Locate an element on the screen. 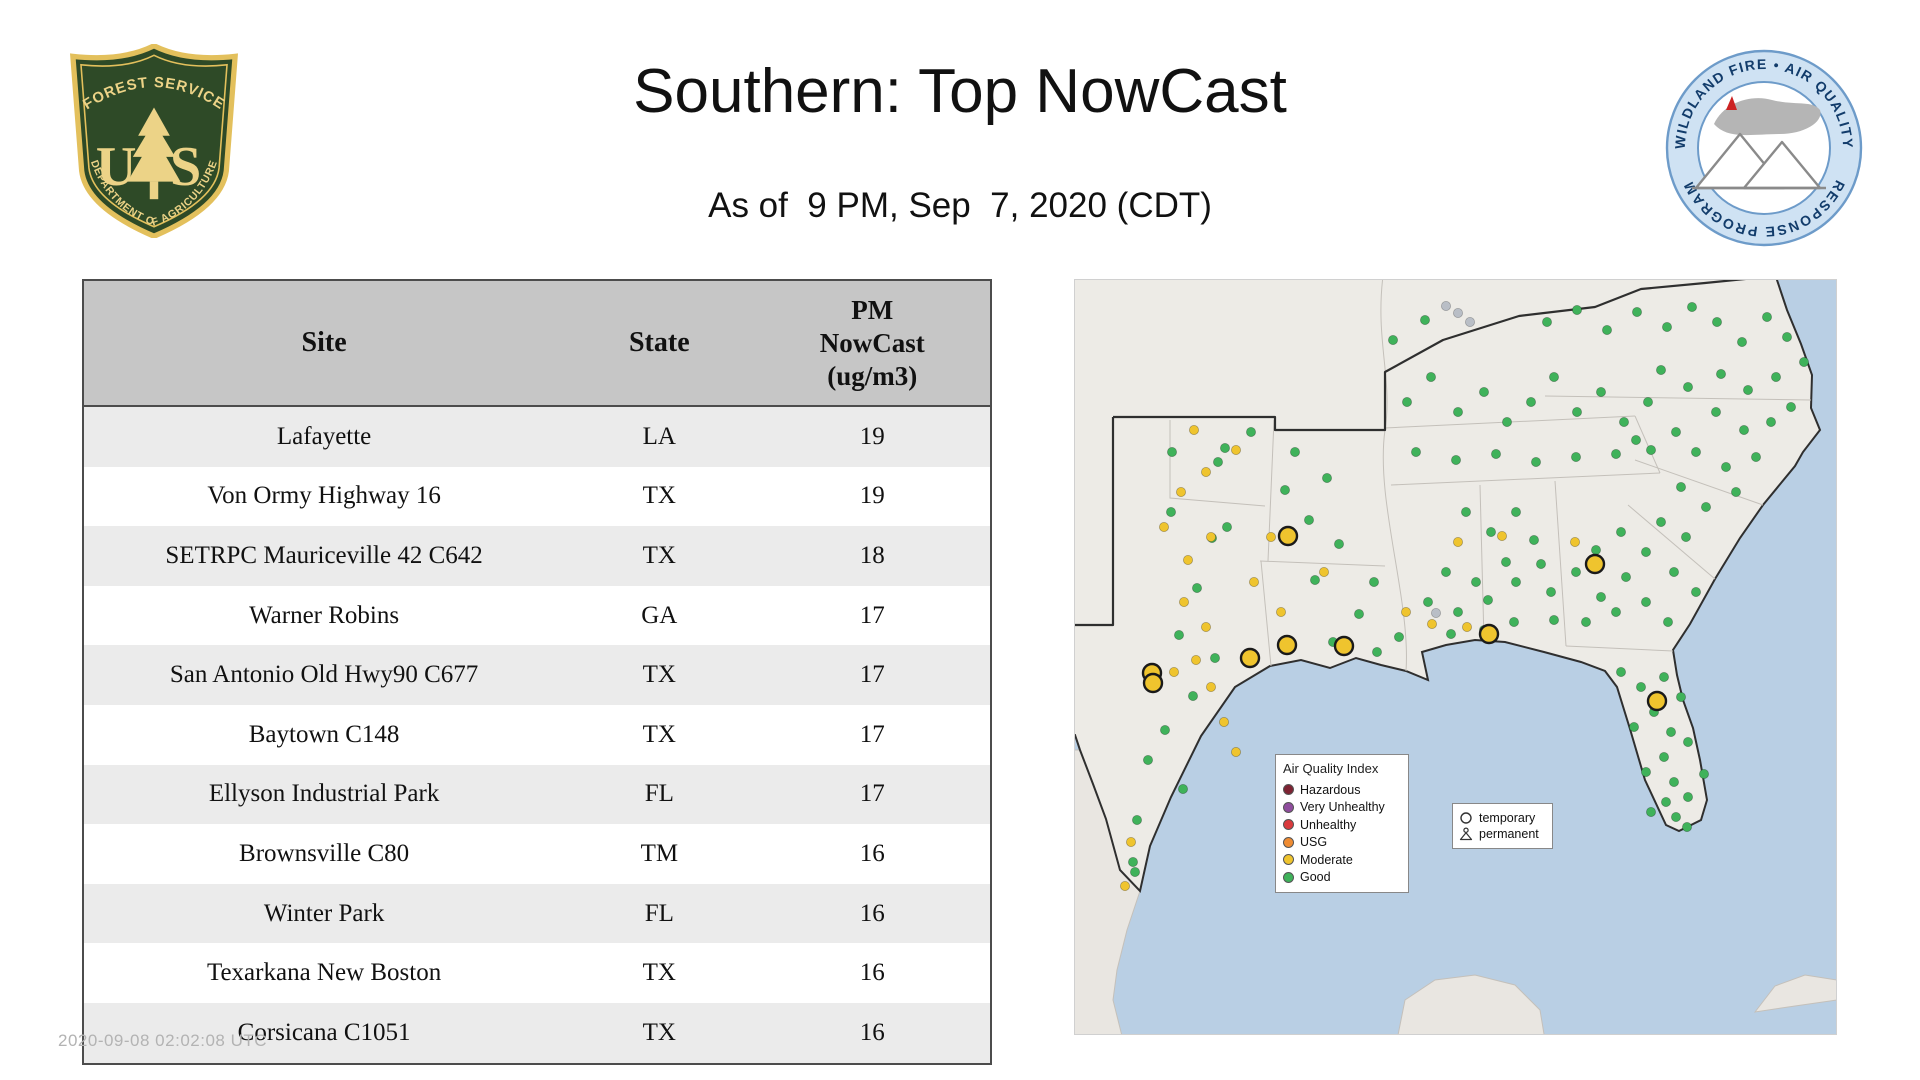 The width and height of the screenshot is (1920, 1080). table-row: Texarkana New Boston TX 16 is located at coordinates (537, 973).